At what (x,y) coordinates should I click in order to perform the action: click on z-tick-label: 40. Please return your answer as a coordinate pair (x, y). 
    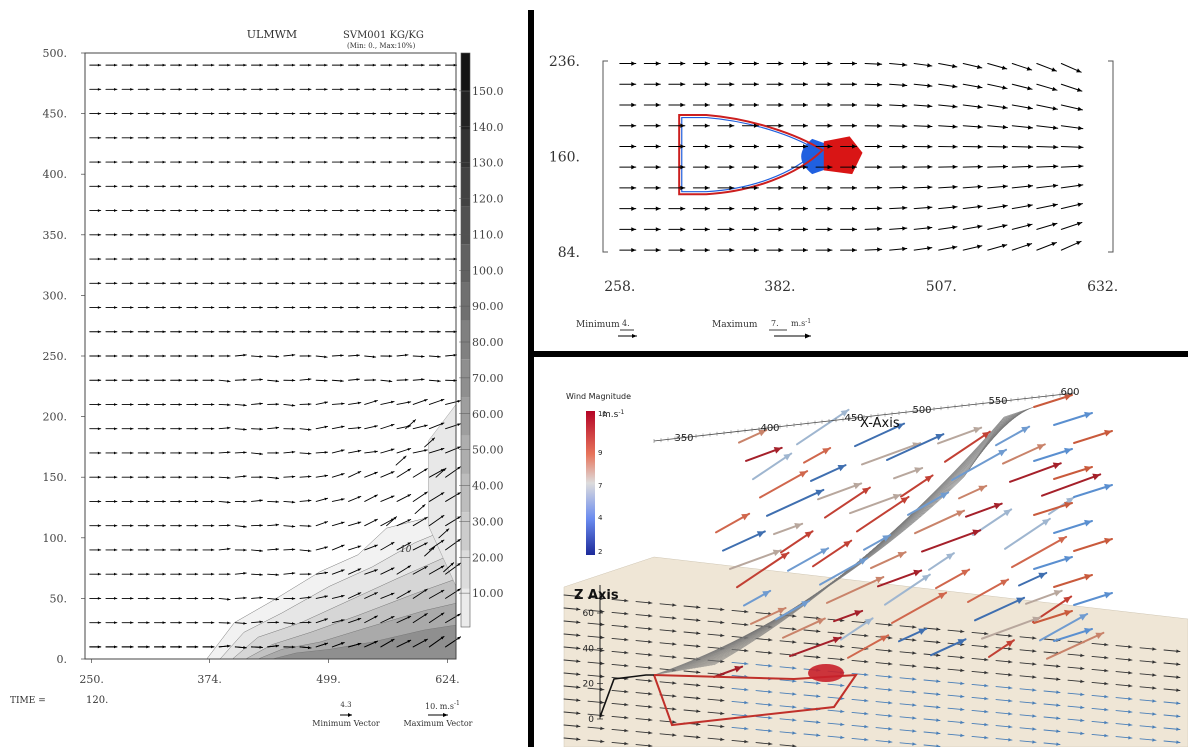
    Looking at the image, I should click on (589, 649).